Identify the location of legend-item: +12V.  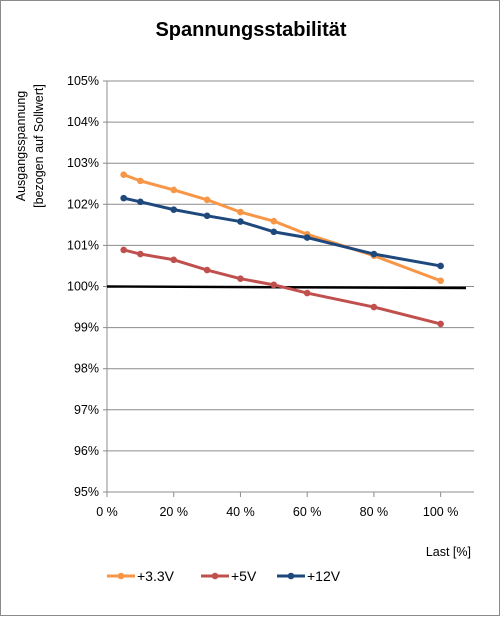
(309, 576).